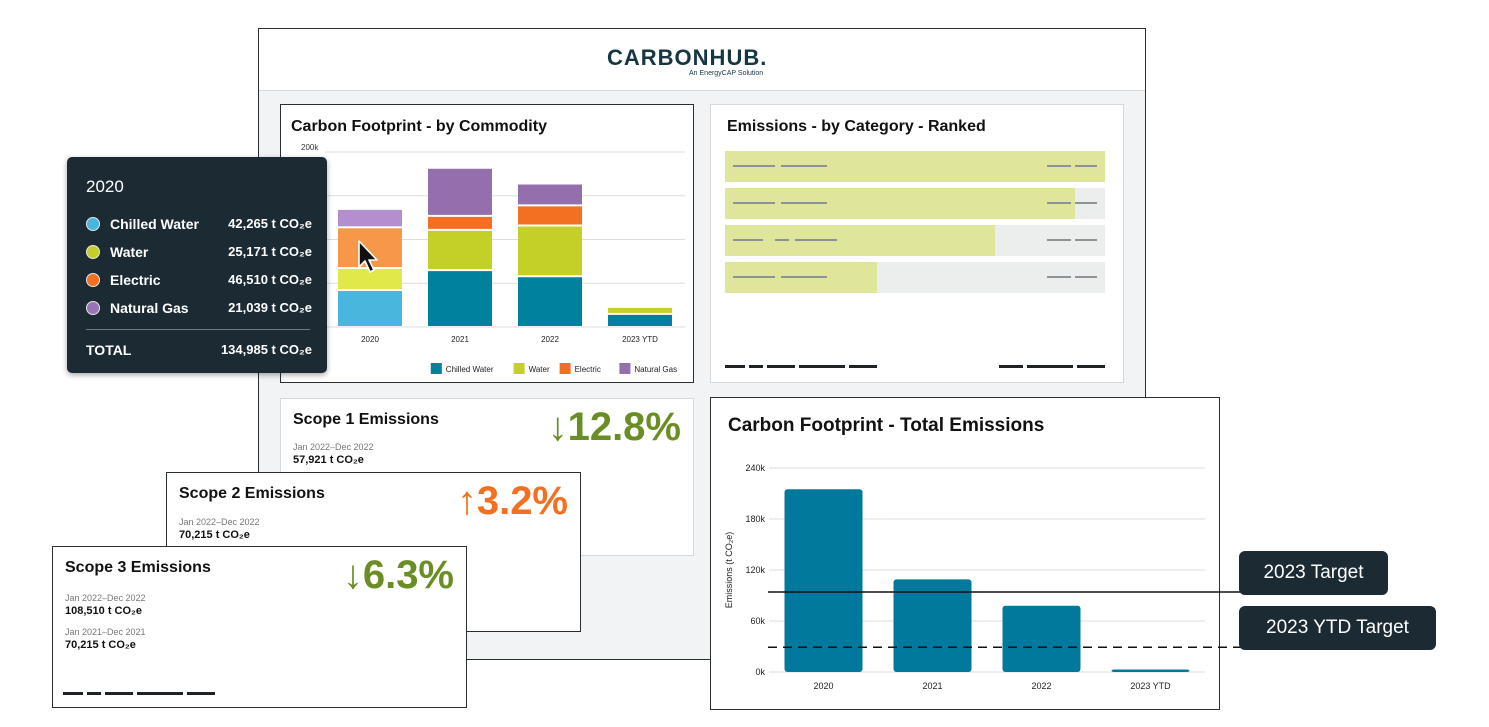  Describe the element at coordinates (366, 419) in the screenshot. I see `scope1-title: Scope 1 Emissions` at that location.